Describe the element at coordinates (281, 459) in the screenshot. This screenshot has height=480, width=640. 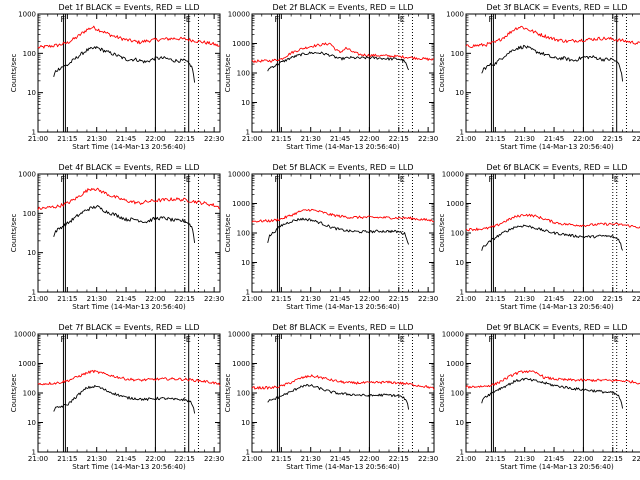
I see `det-8f-xtick-label: 21:15` at that location.